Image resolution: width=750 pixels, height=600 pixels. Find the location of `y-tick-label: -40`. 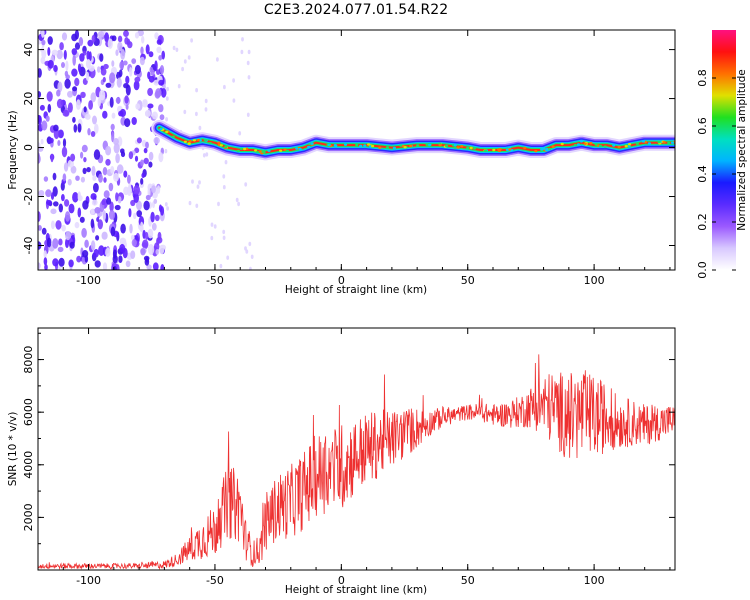

y-tick-label: -40 is located at coordinates (28, 246).